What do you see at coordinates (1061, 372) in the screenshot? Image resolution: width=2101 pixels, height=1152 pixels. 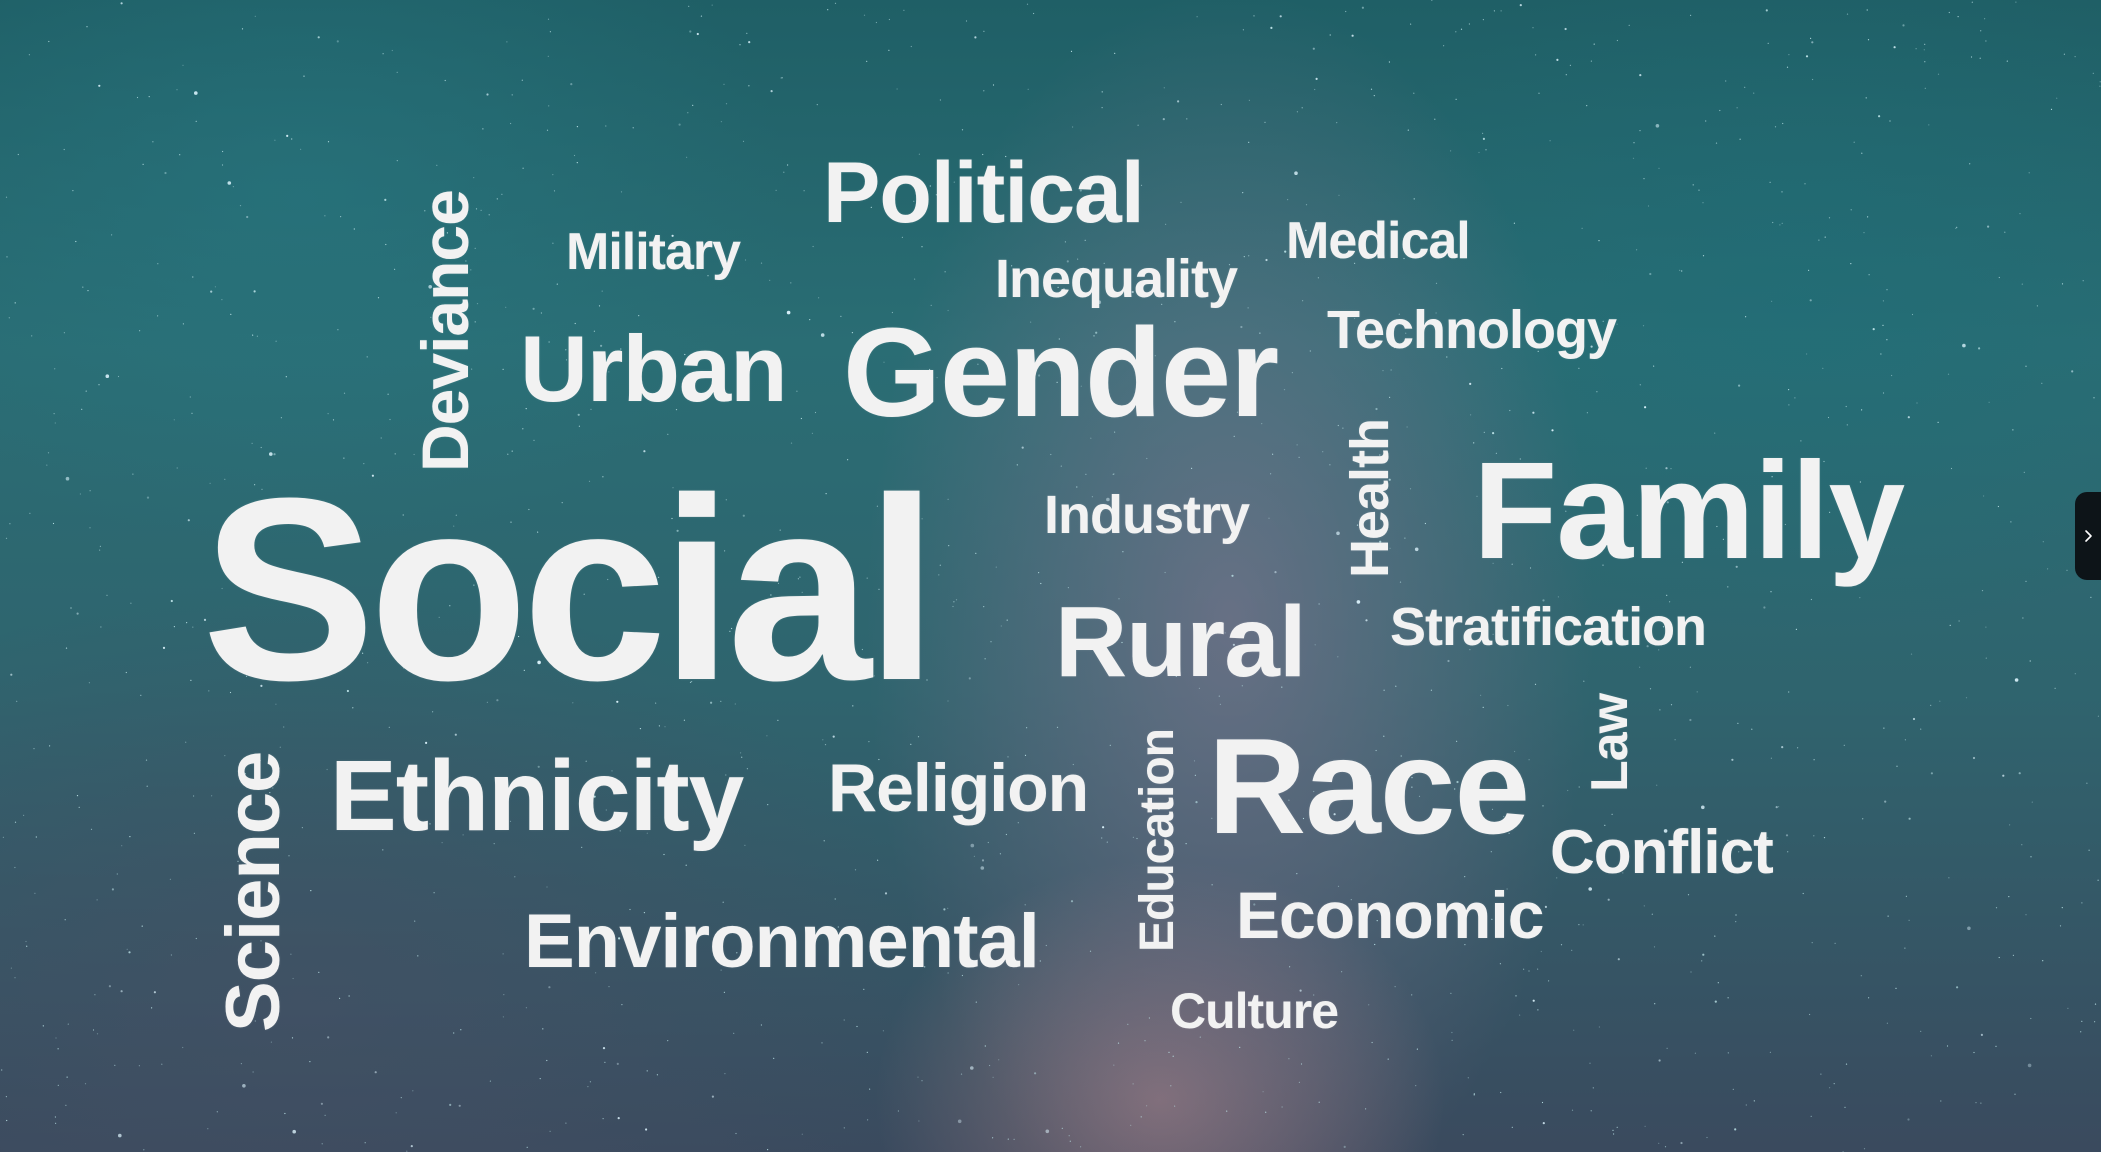 I see `word-gender: Gender` at bounding box center [1061, 372].